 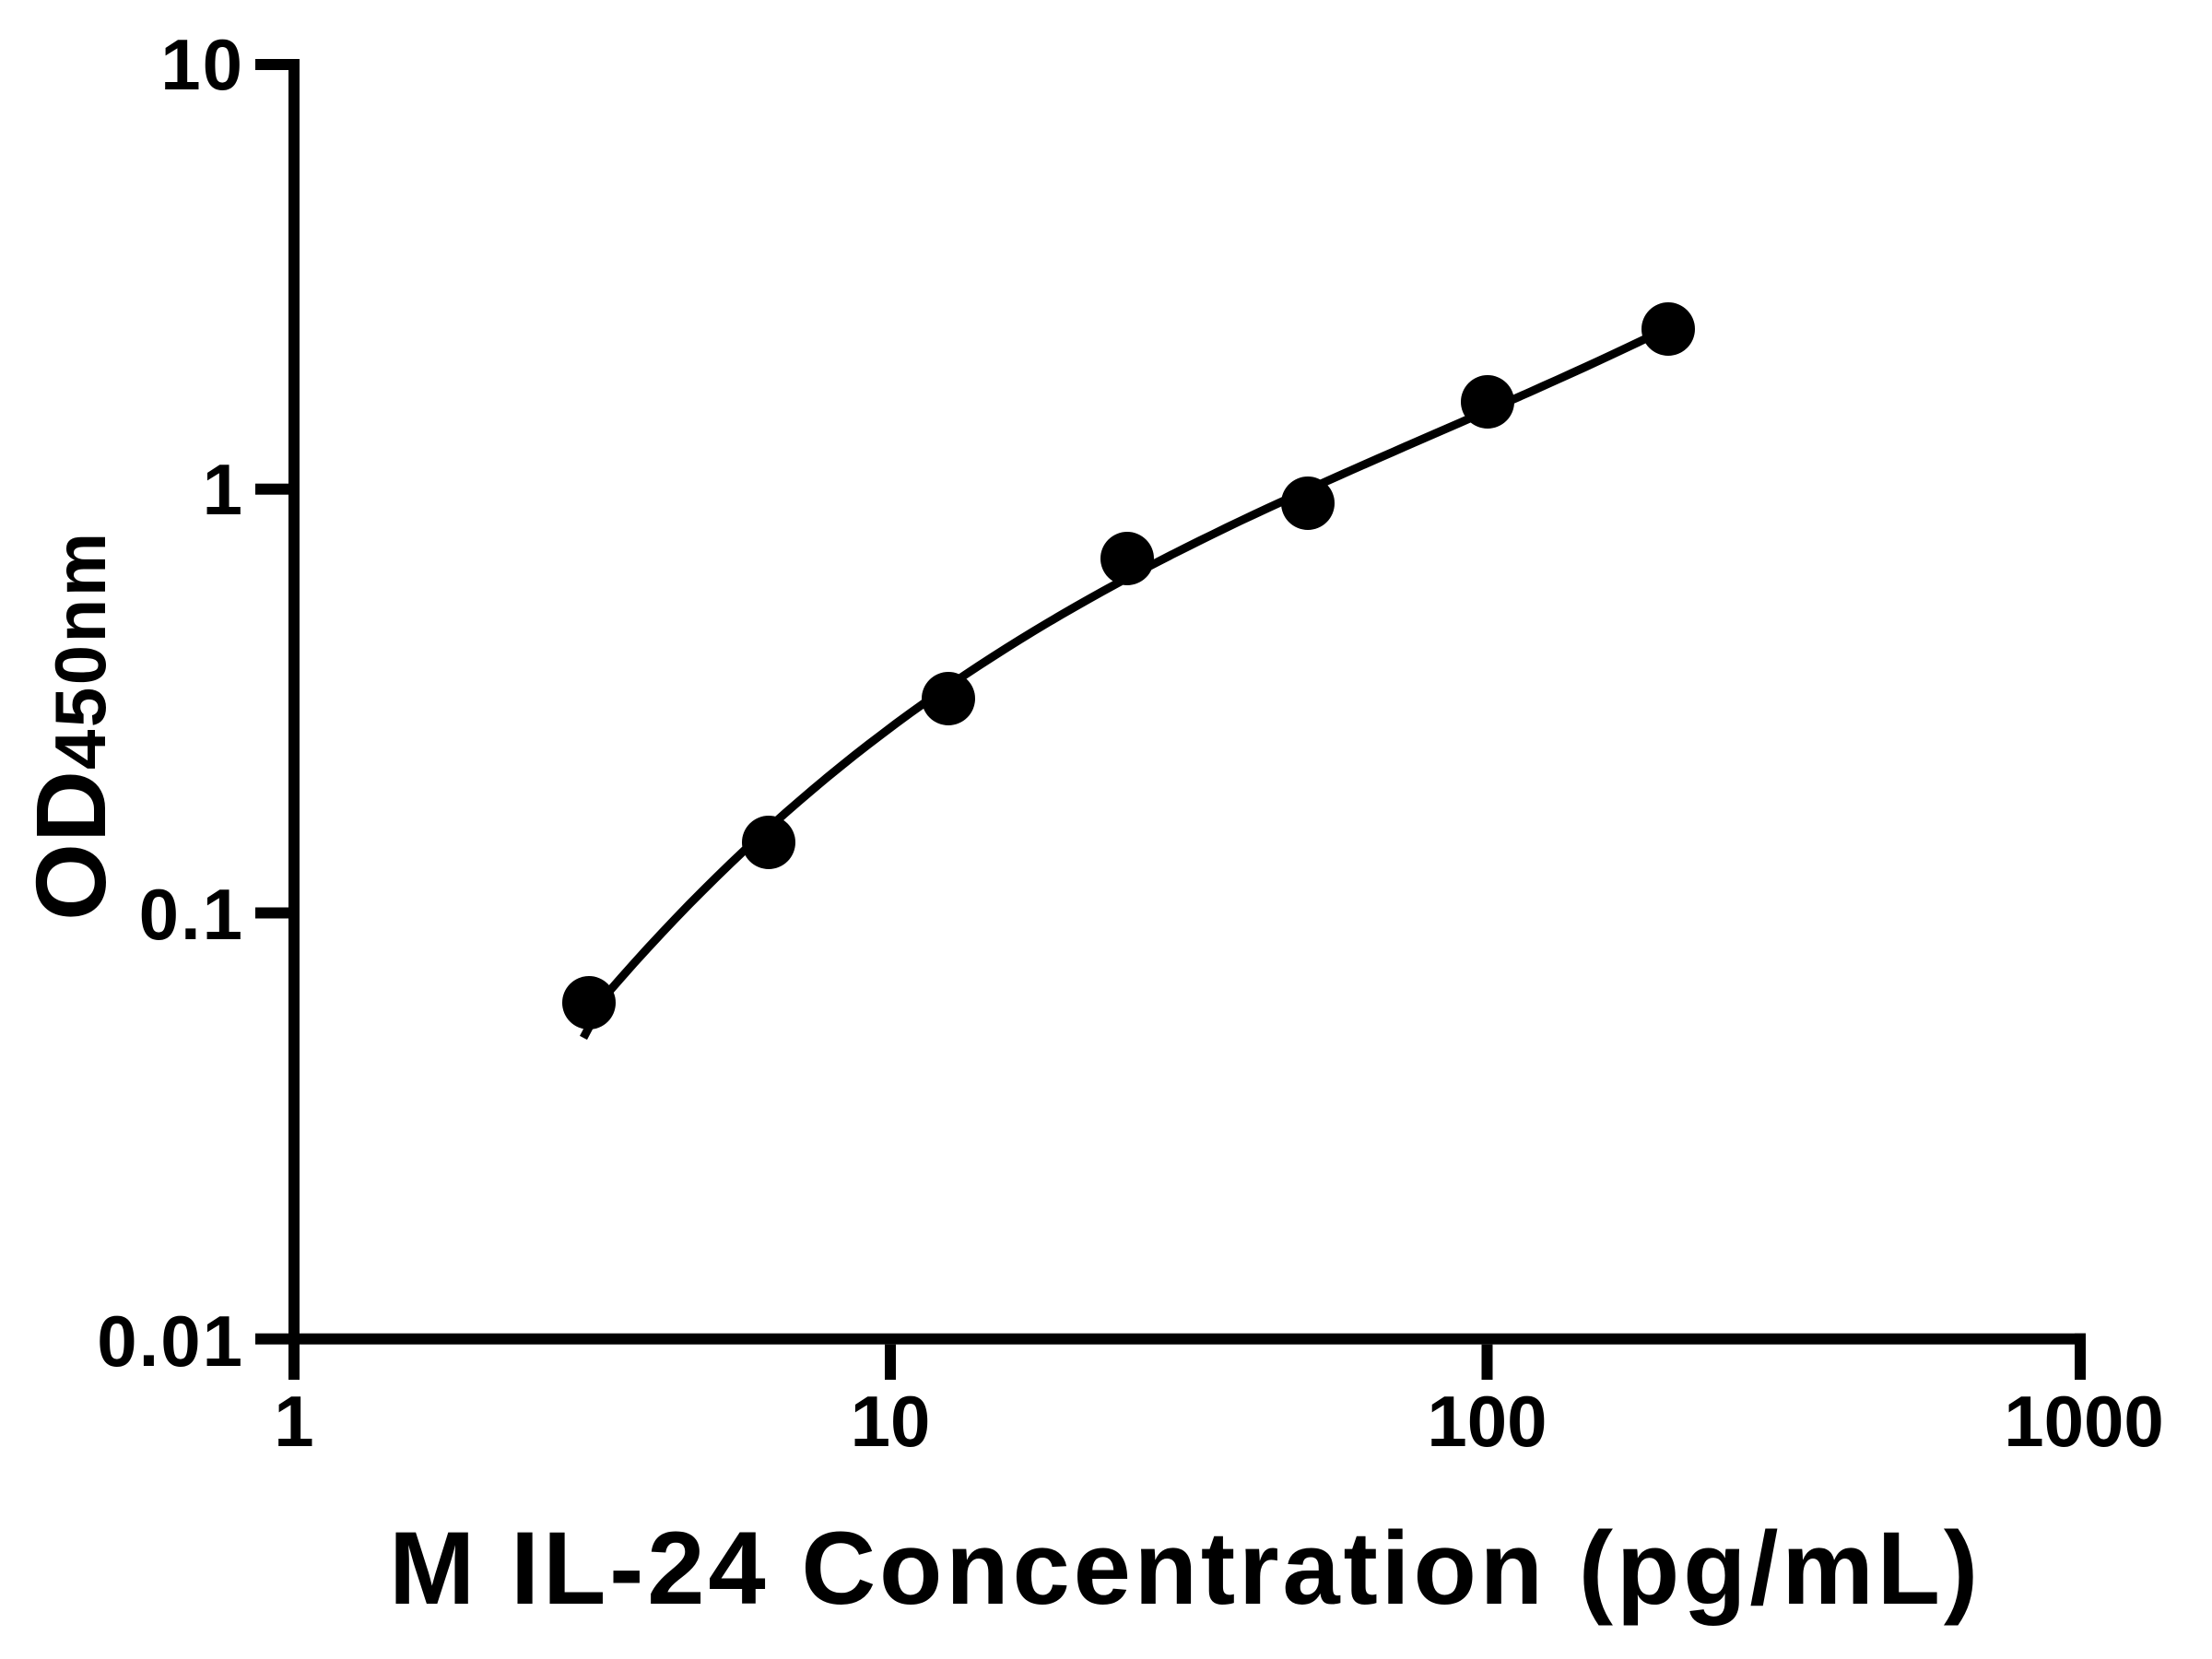 What do you see at coordinates (1185, 1568) in the screenshot?
I see `svg-text: M IL-24 Concentration (pg/mL)` at bounding box center [1185, 1568].